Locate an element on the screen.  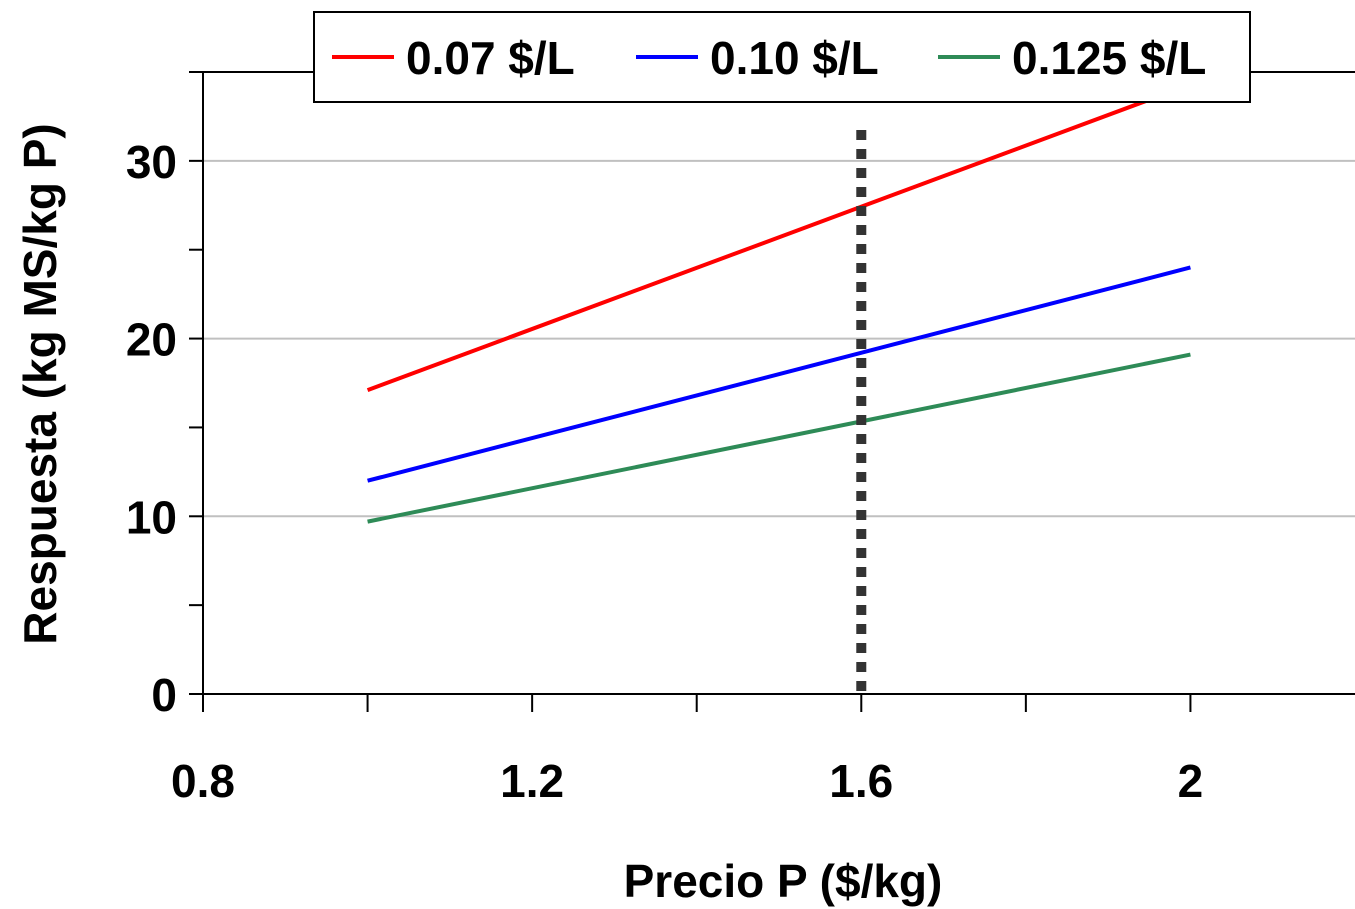
y-tick-label: 30 is located at coordinates (151, 162).